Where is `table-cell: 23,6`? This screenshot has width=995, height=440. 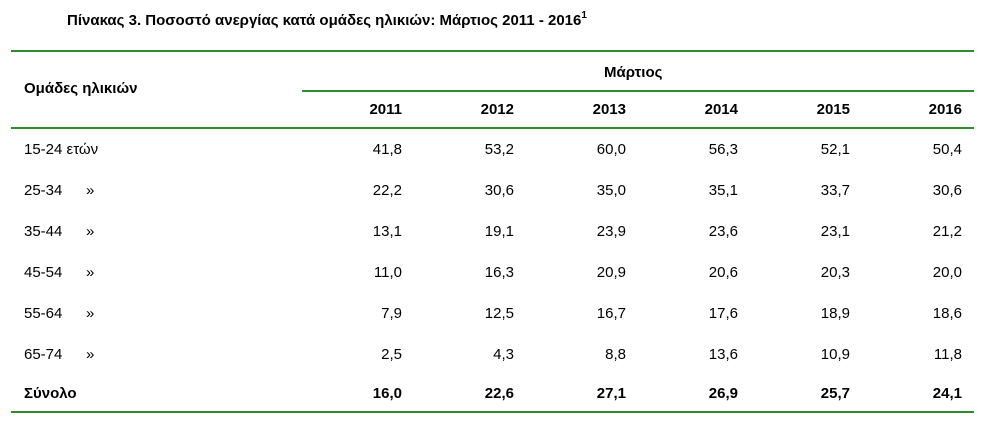
table-cell: 23,6 is located at coordinates (723, 231).